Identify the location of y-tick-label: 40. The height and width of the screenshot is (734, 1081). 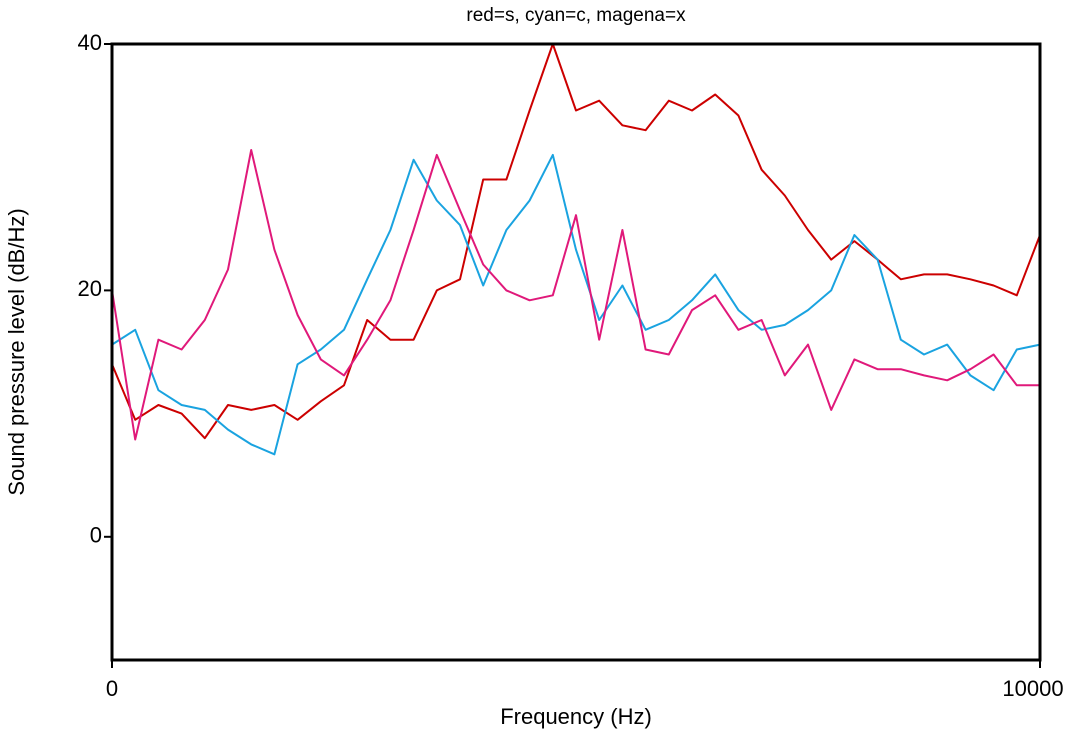
(90, 42).